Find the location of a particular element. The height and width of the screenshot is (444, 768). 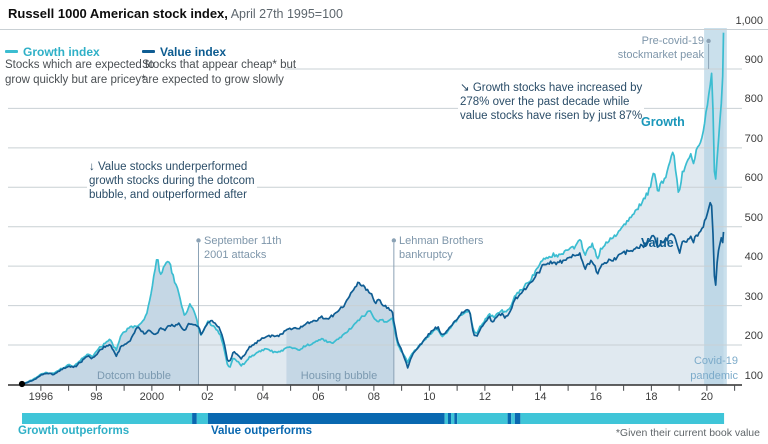

growth-legend-swatch-icon is located at coordinates (11, 51).